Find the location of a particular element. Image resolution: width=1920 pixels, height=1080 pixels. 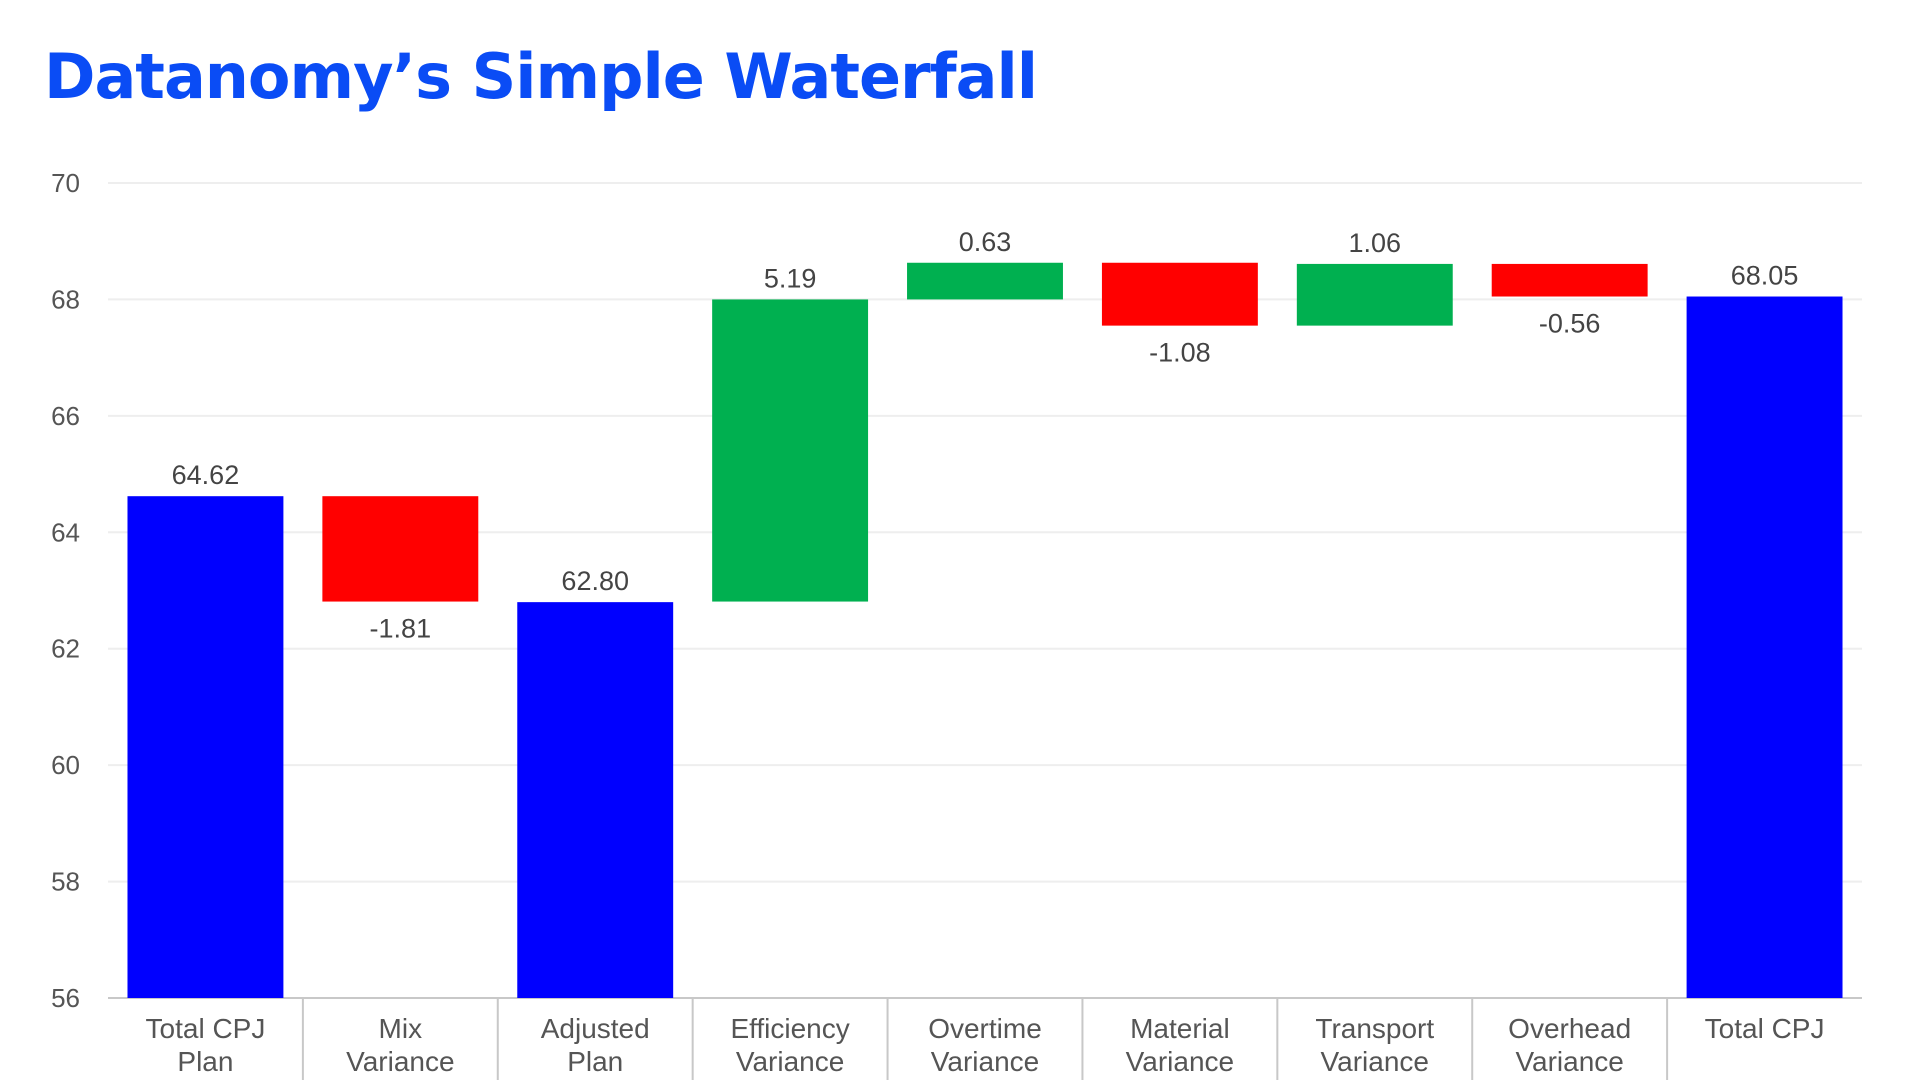

x-category-label: Transport is located at coordinates (1374, 1028).